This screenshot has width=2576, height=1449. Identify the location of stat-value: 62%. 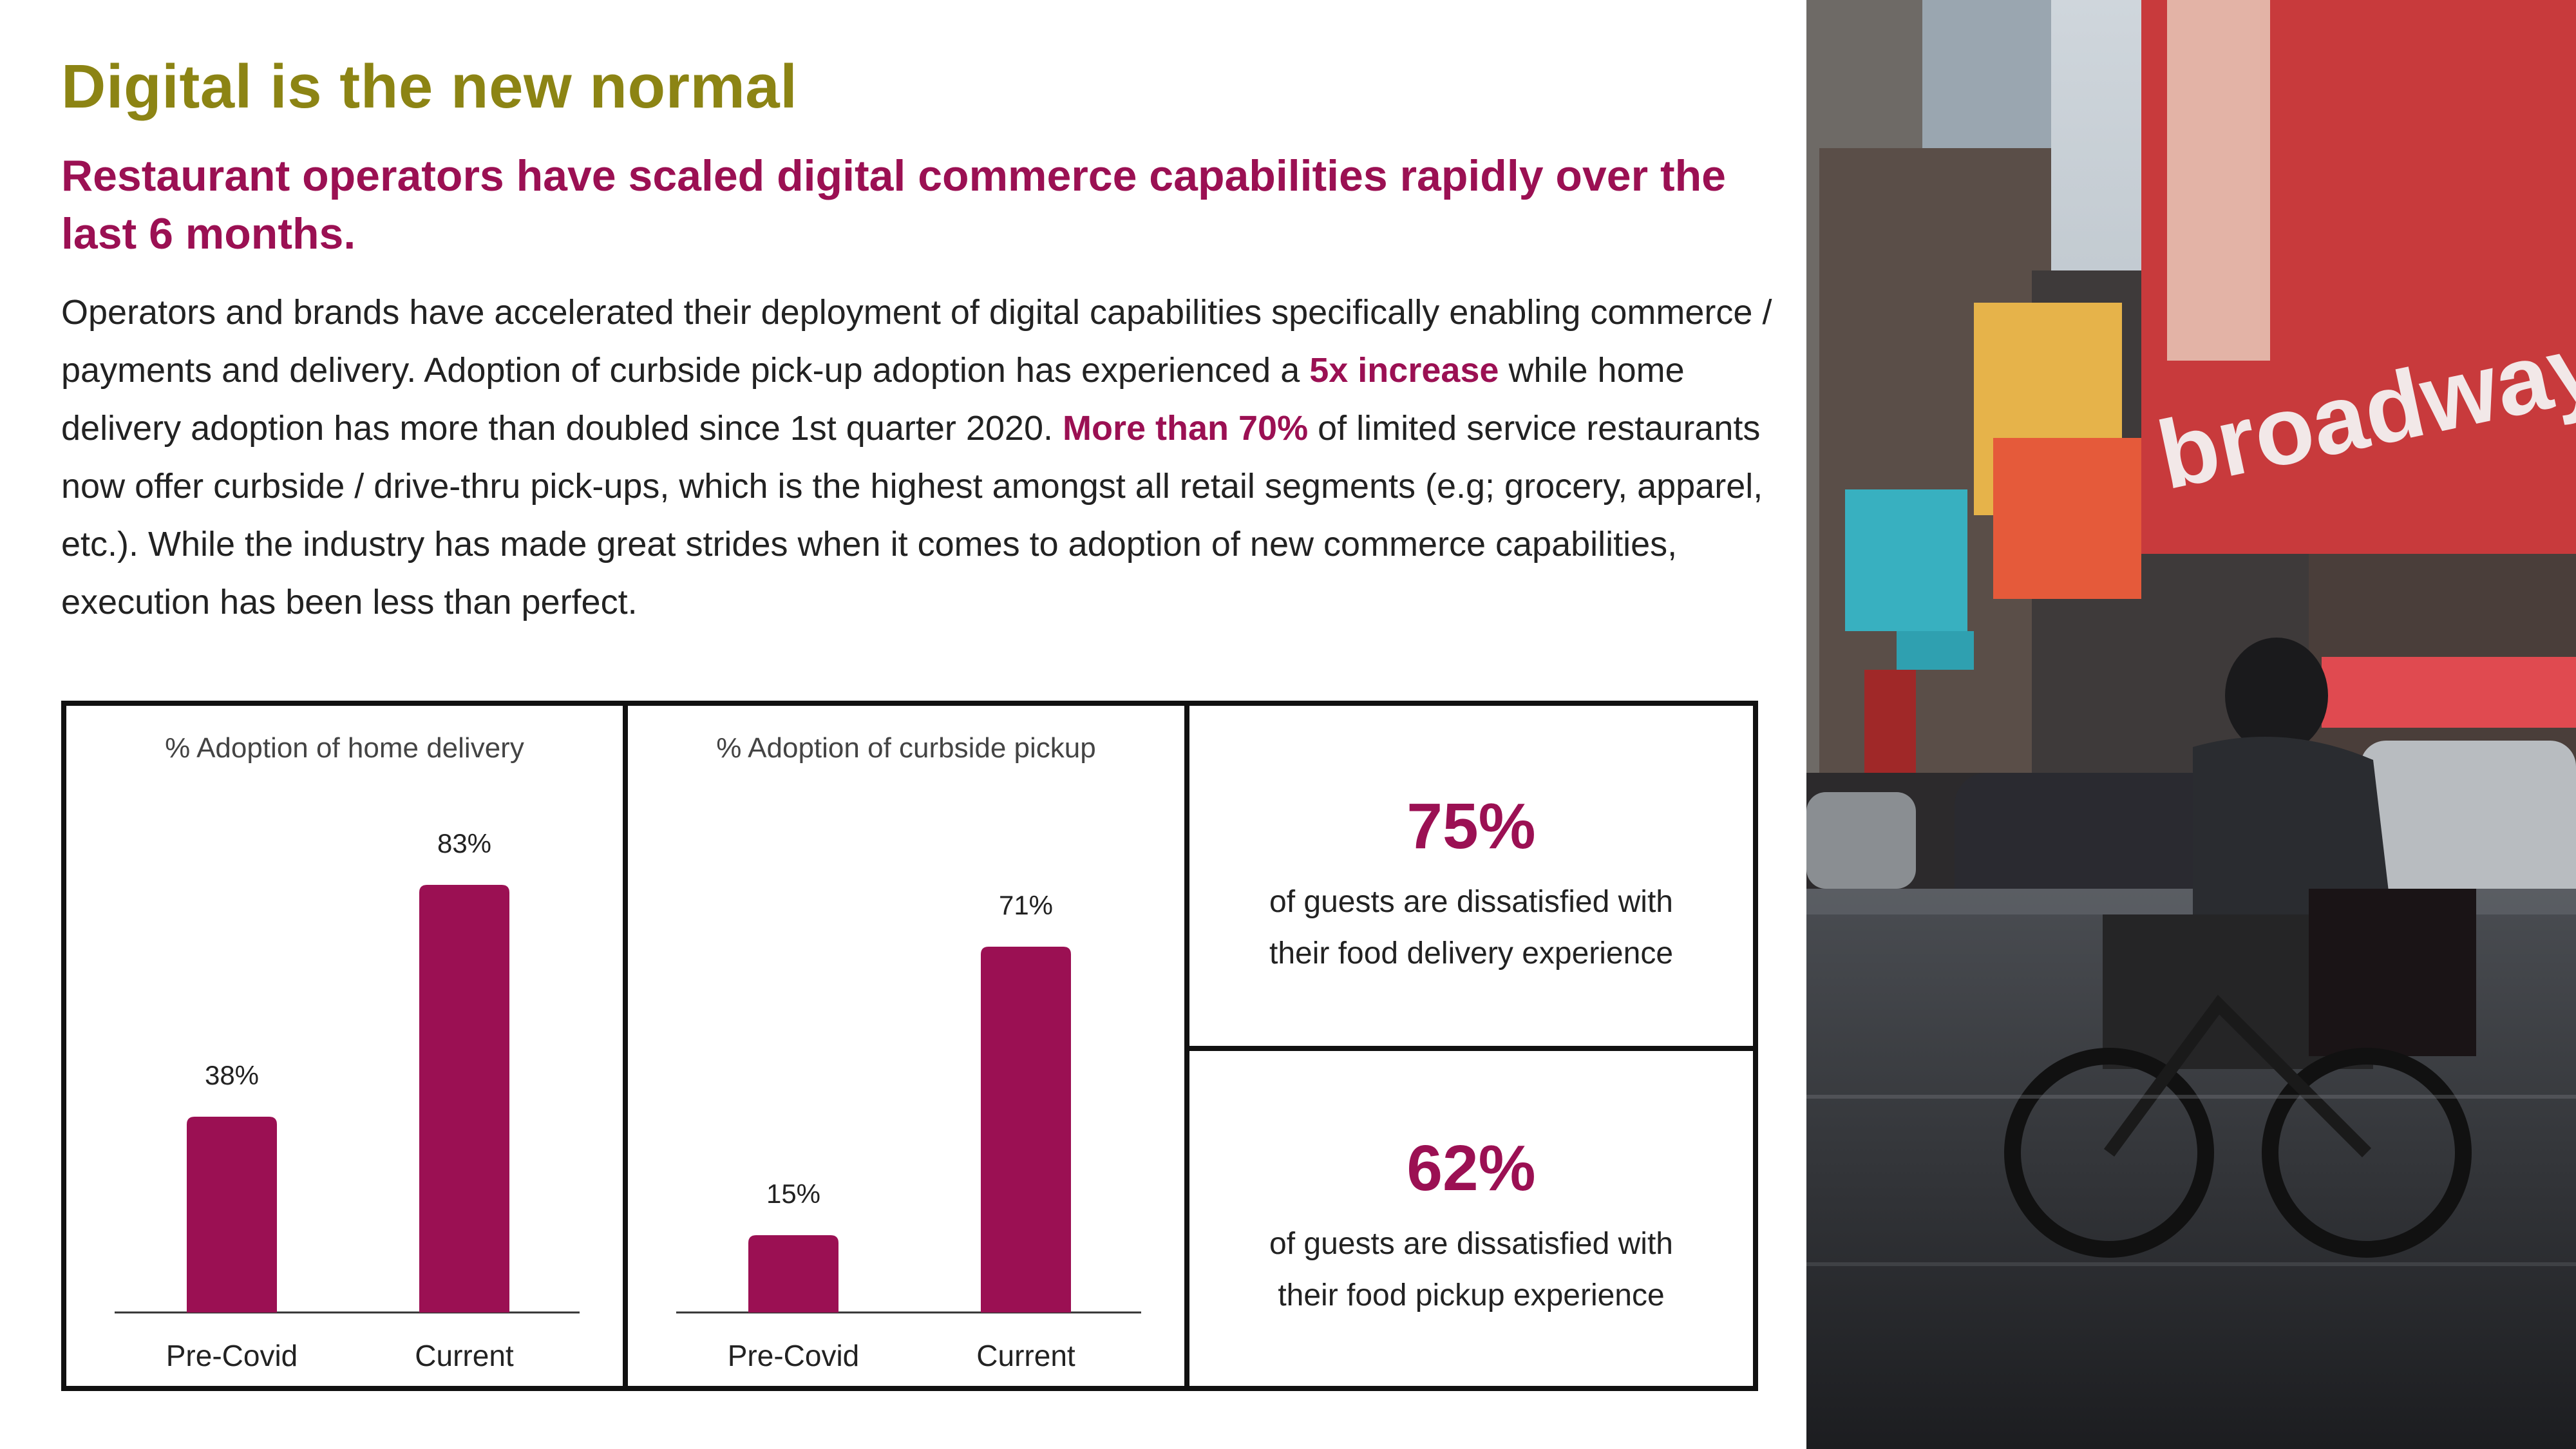
(1471, 1168).